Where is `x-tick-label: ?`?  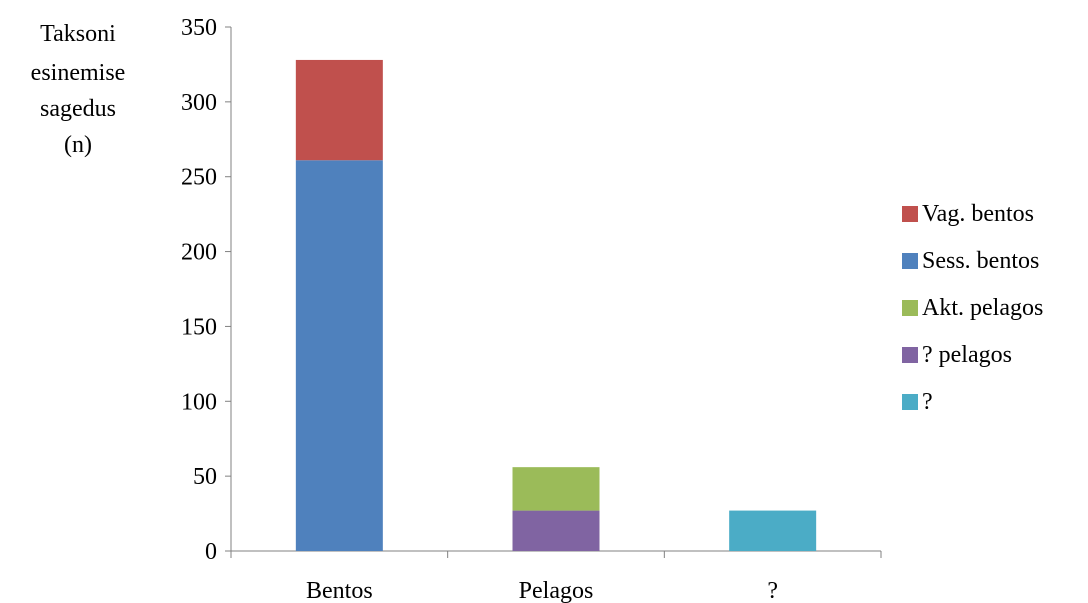 x-tick-label: ? is located at coordinates (772, 590).